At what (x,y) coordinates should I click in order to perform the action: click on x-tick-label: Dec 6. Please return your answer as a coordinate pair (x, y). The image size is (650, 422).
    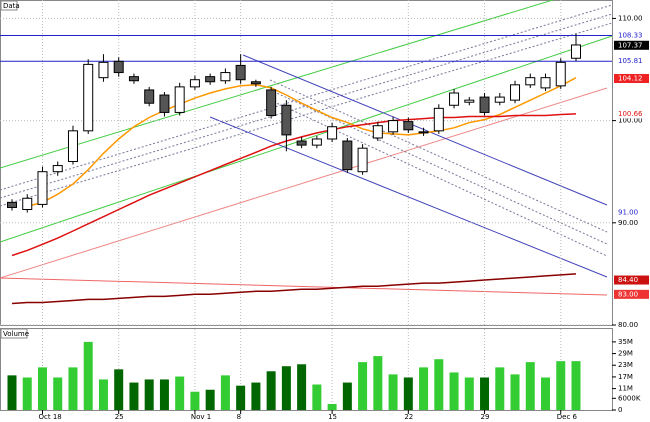
    Looking at the image, I should click on (567, 417).